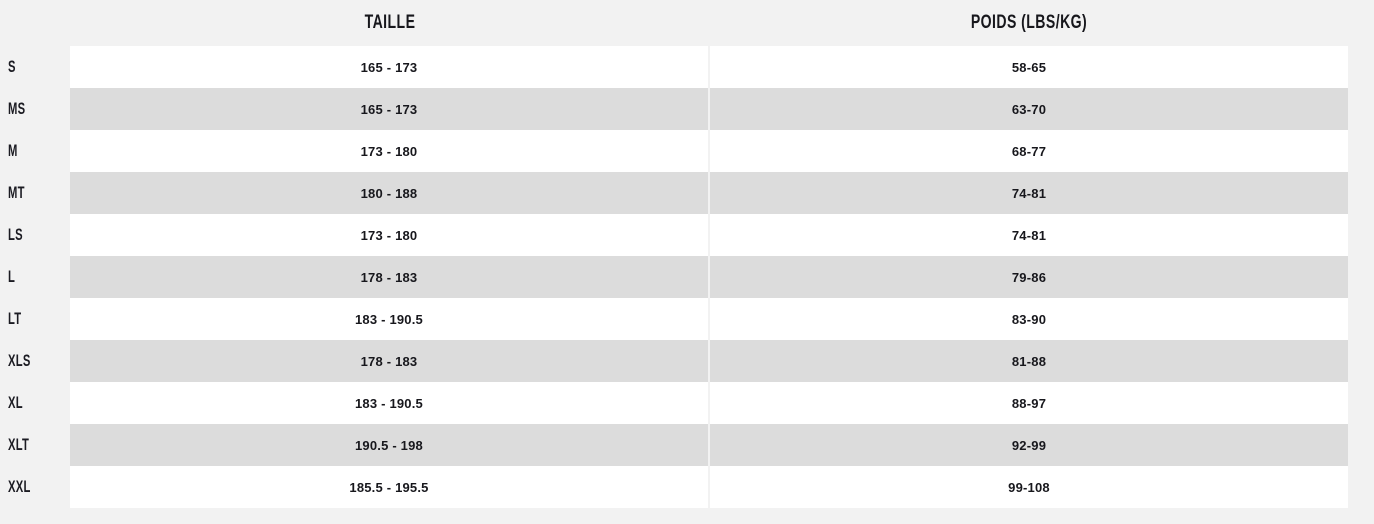 The height and width of the screenshot is (524, 1374). What do you see at coordinates (1029, 487) in the screenshot?
I see `cell-weight: 99-108` at bounding box center [1029, 487].